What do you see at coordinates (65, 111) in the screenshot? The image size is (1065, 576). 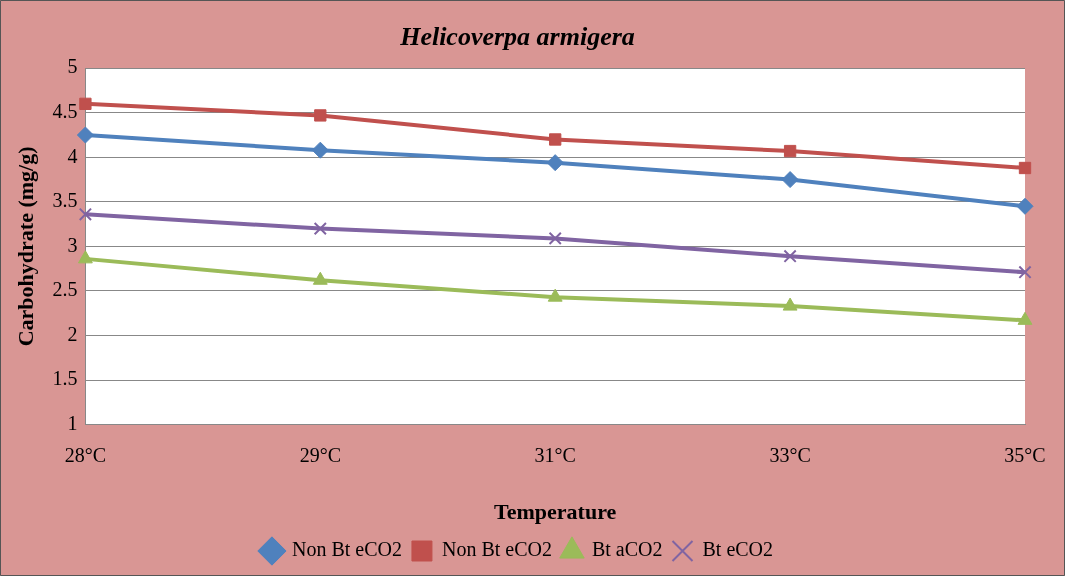 I see `y-tick-label: 4.5` at bounding box center [65, 111].